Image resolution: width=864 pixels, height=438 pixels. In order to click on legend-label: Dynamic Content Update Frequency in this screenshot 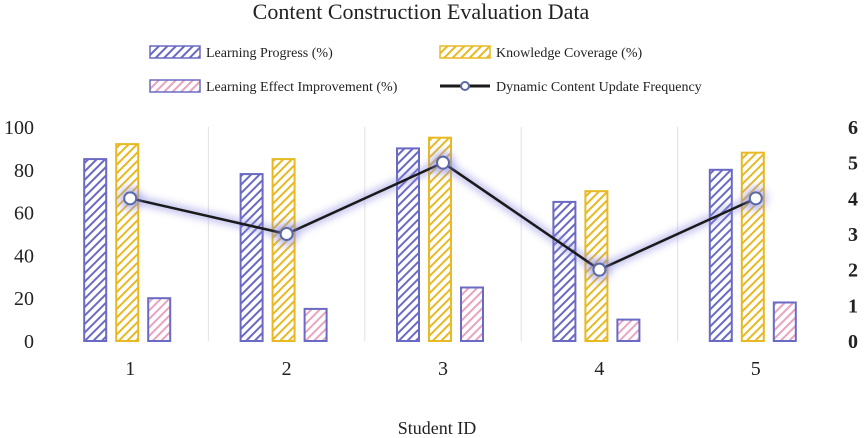, I will do `click(599, 87)`.